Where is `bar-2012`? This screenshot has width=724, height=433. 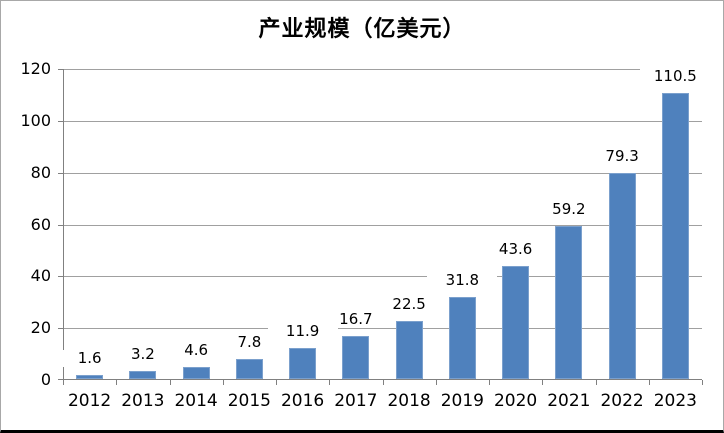
bar-2012 is located at coordinates (90, 377).